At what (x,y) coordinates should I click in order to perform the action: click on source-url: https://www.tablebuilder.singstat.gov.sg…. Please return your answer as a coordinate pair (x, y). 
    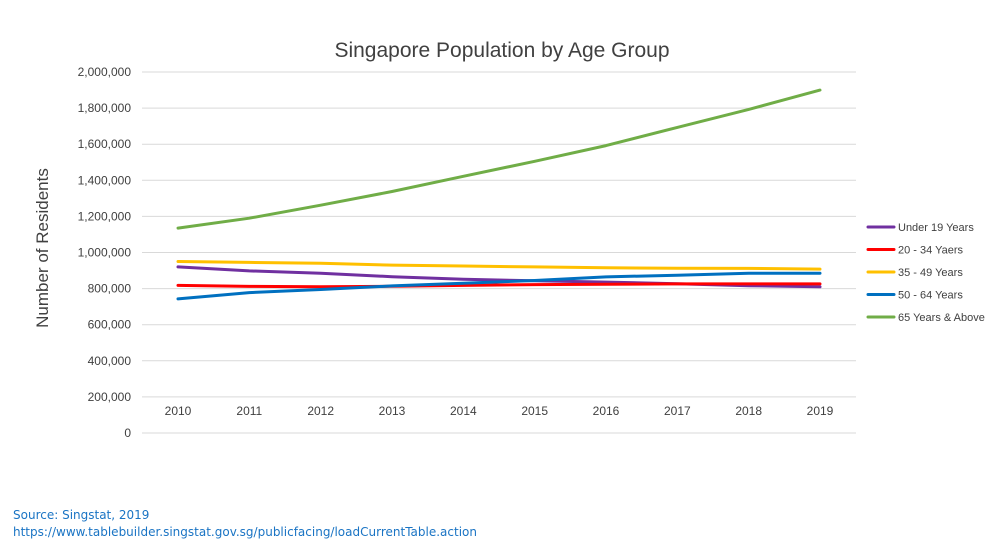
    Looking at the image, I should click on (245, 532).